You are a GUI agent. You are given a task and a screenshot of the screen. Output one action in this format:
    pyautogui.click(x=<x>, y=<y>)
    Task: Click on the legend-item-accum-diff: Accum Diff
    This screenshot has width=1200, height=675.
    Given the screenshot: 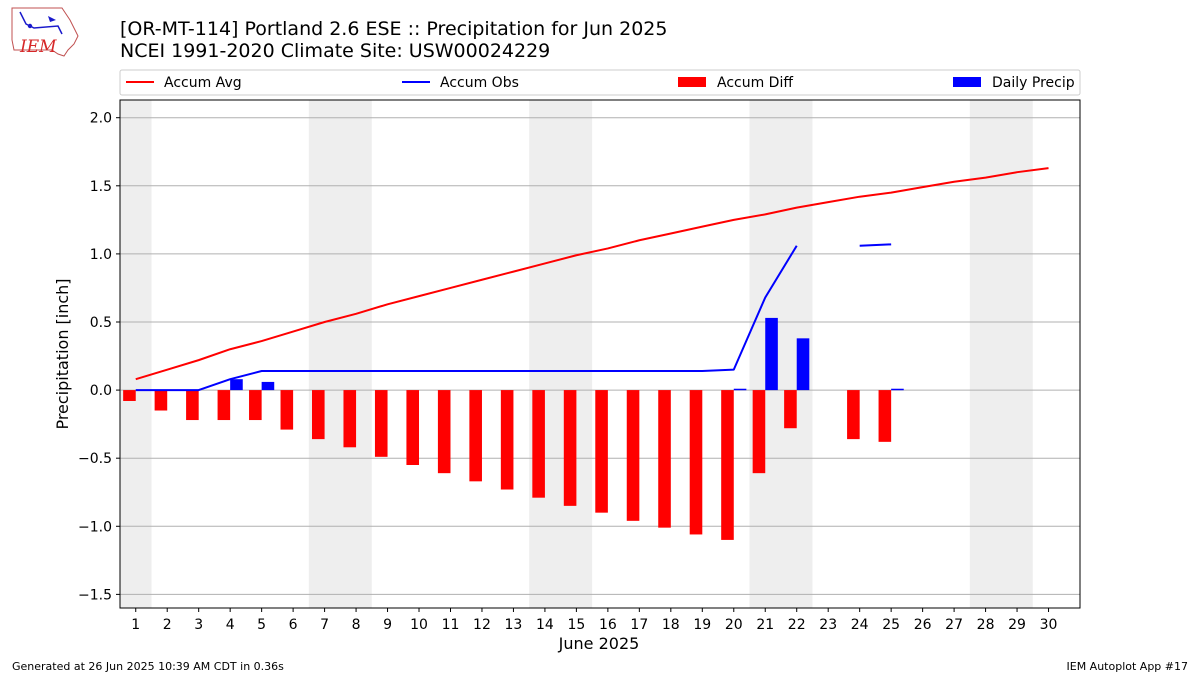 What is the action you would take?
    pyautogui.click(x=735, y=83)
    